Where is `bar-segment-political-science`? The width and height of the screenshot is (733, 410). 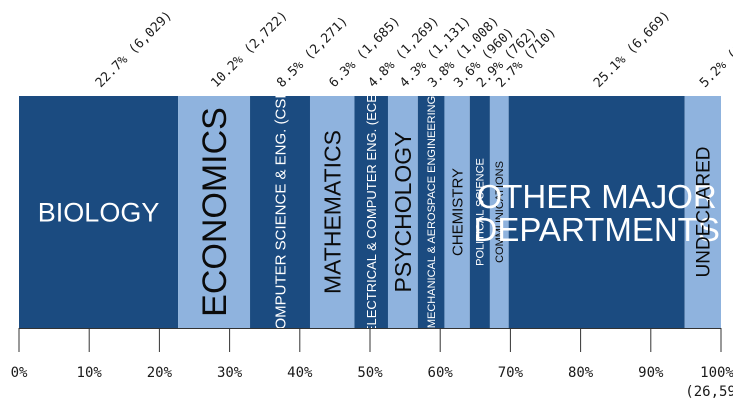 bar-segment-political-science is located at coordinates (479, 212).